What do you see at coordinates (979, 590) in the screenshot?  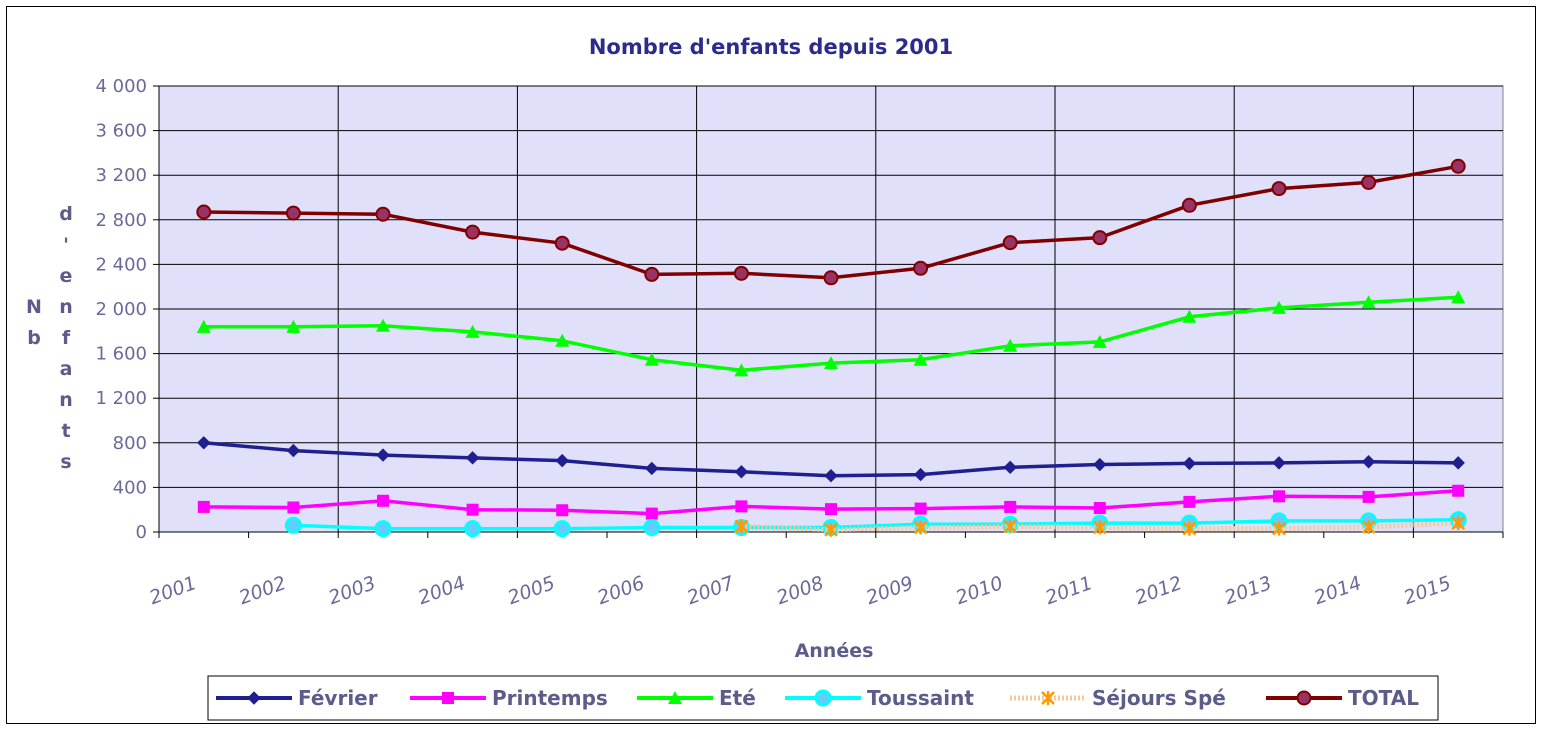 I see `x-tick-label: 2010` at bounding box center [979, 590].